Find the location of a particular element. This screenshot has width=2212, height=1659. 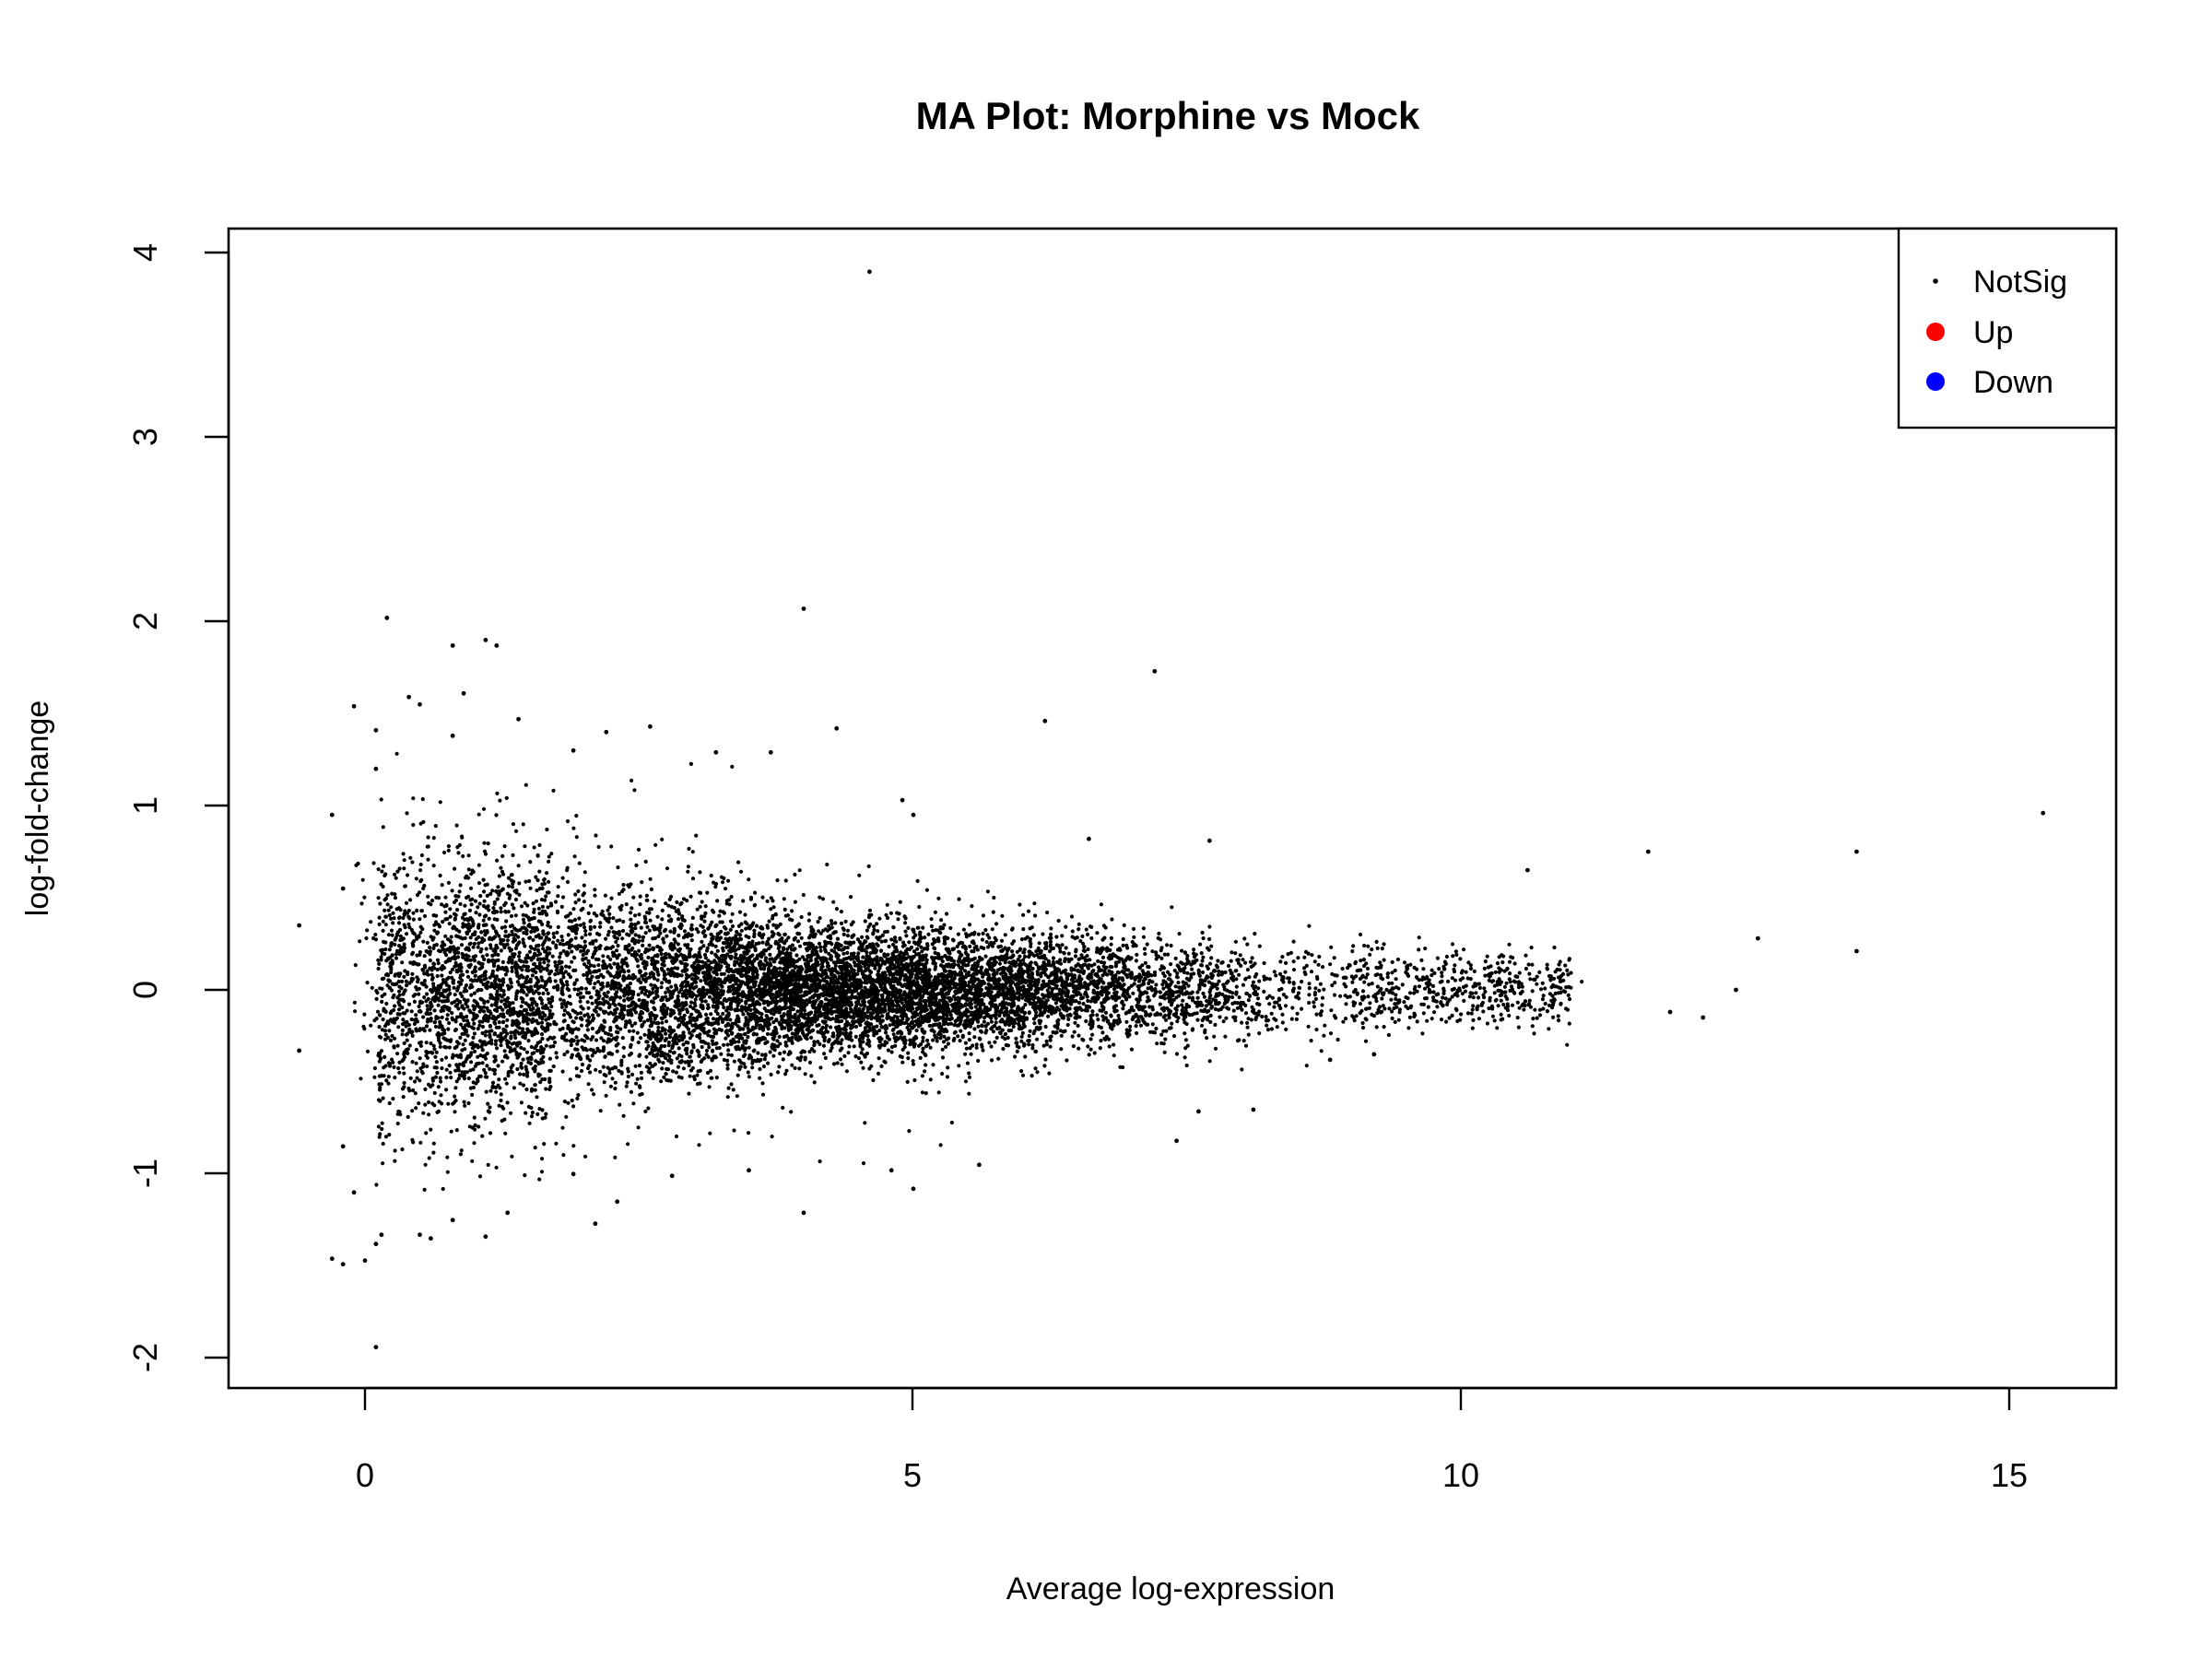

x-axis-label: Average log-expression is located at coordinates (1170, 1588).